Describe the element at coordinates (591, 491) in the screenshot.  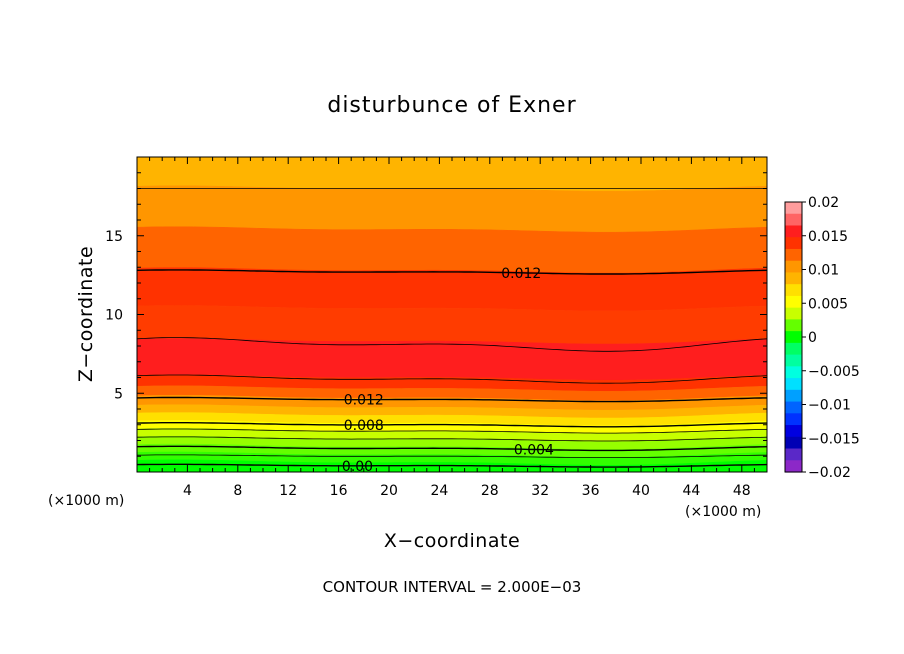
I see `x-tick-label-8: 36` at that location.